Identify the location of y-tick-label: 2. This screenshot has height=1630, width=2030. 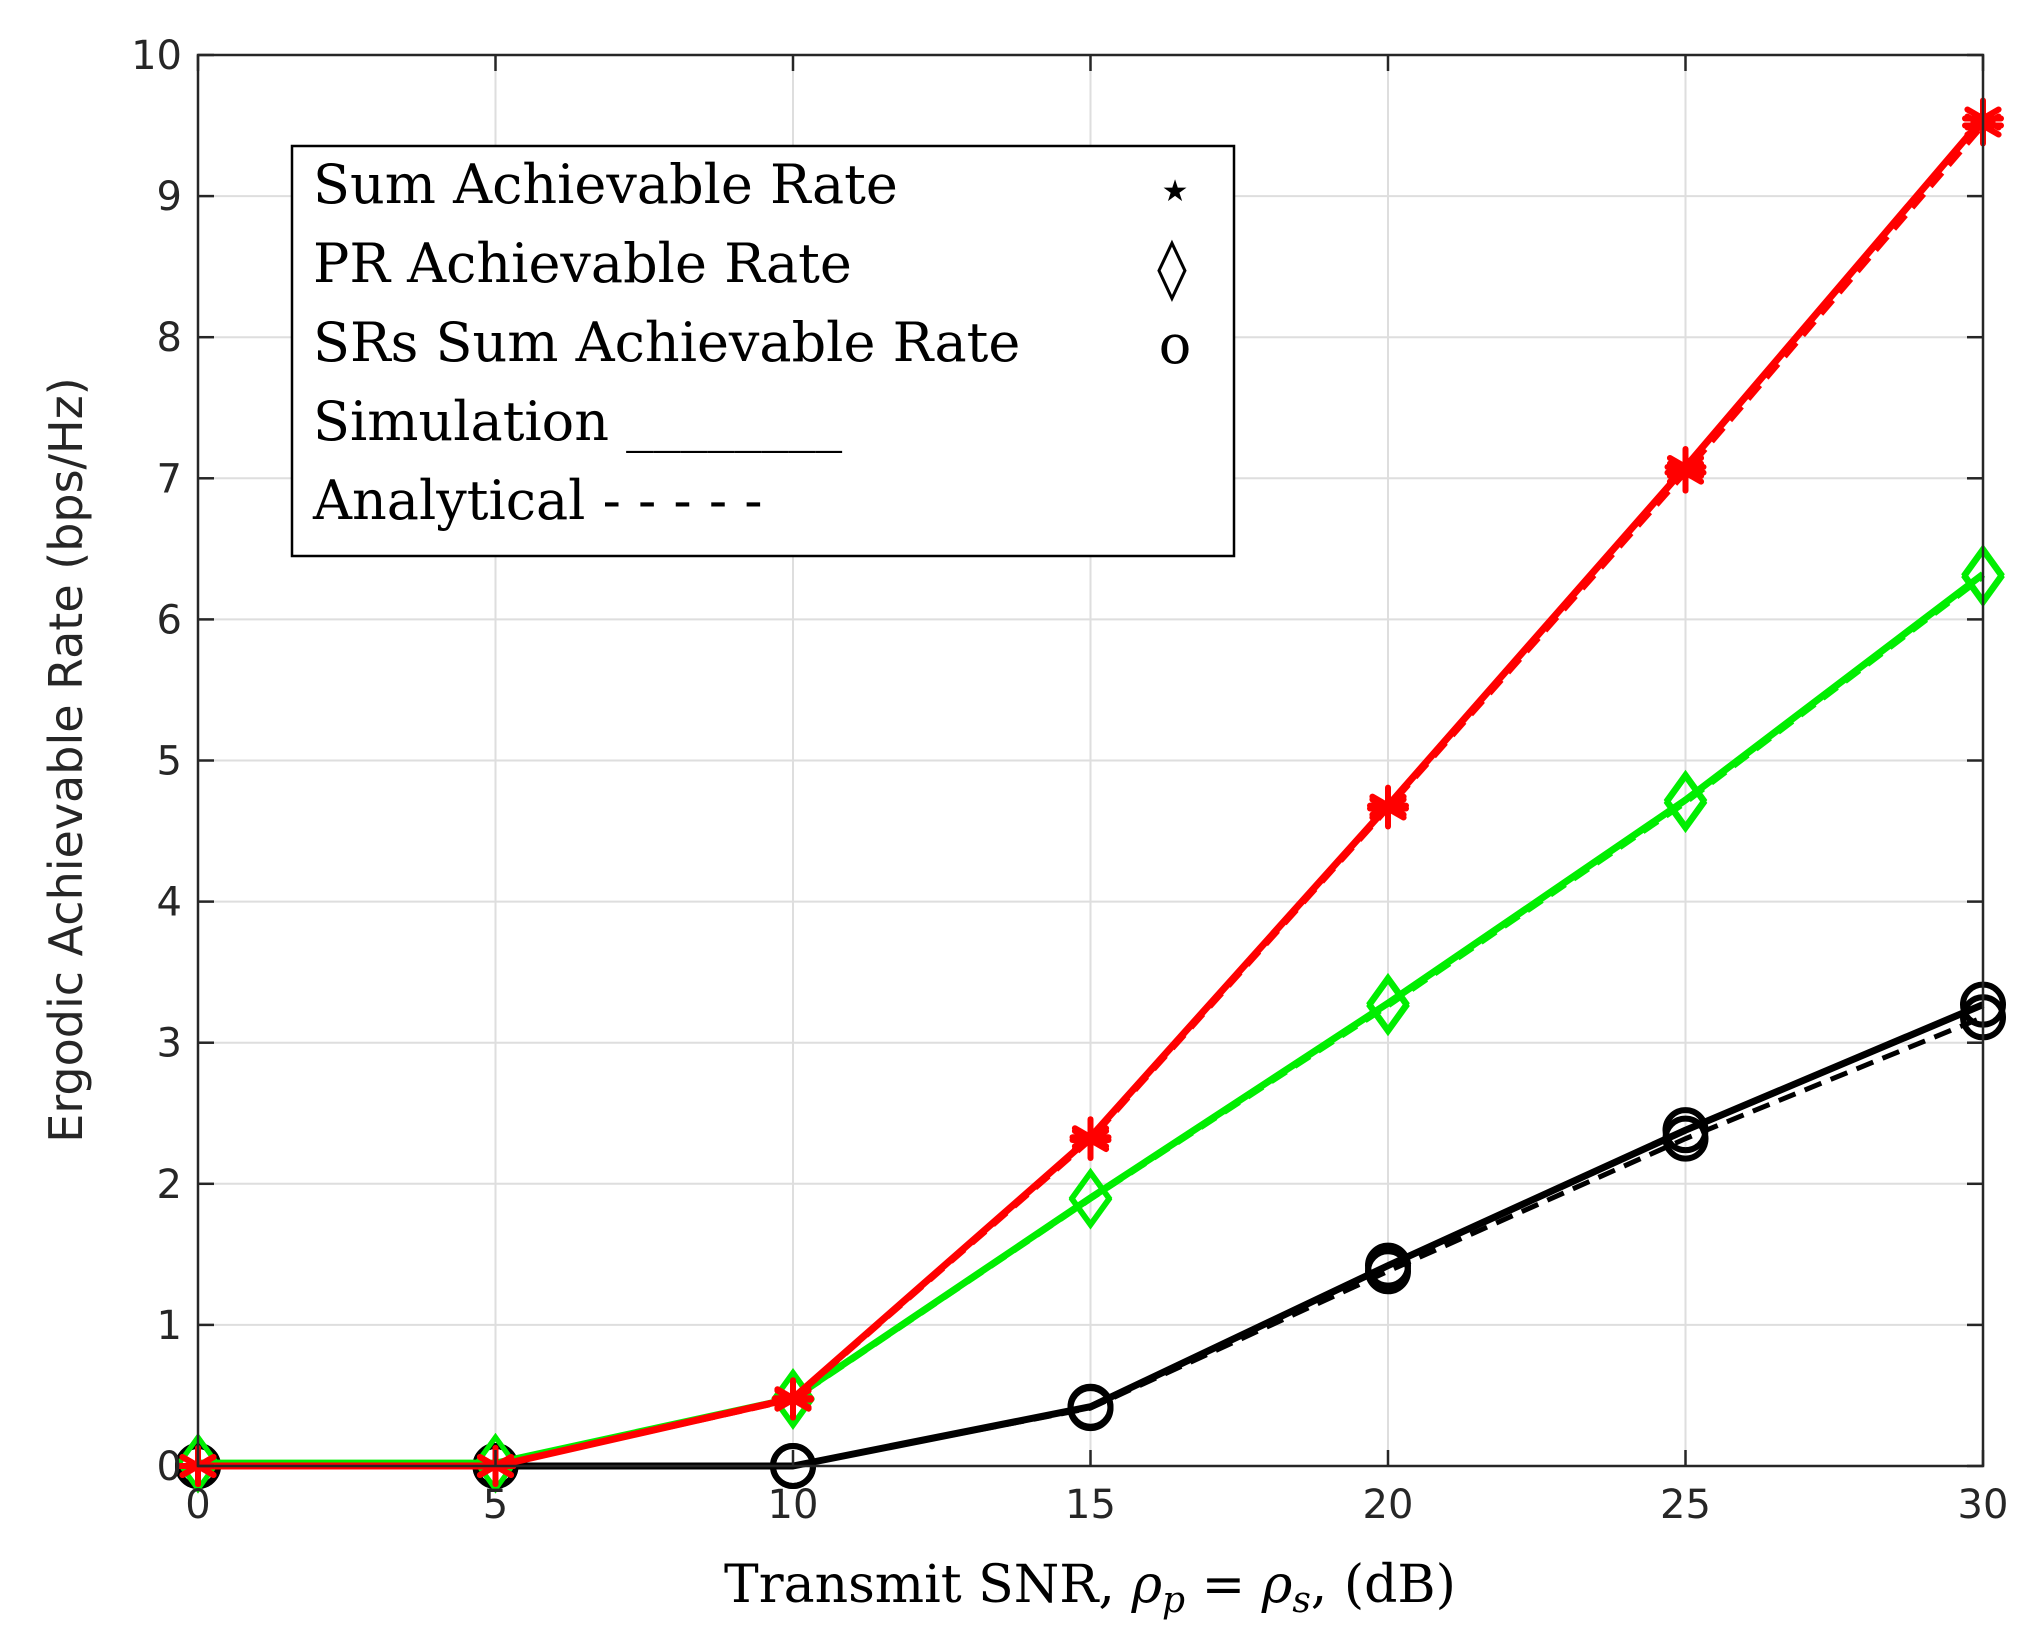
(169, 1185).